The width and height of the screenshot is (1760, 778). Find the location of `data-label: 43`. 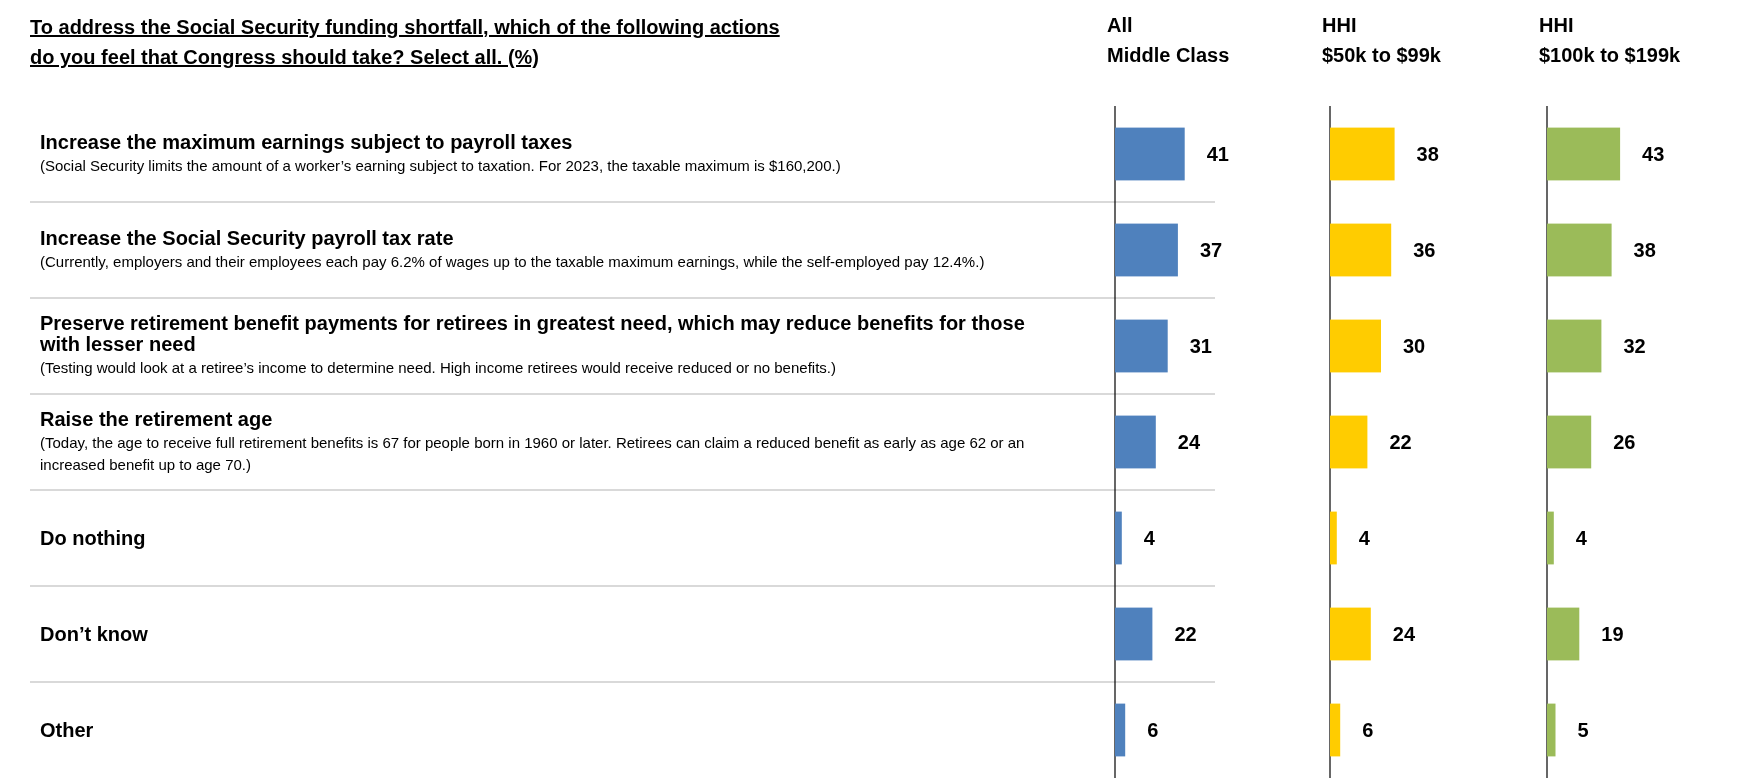

data-label: 43 is located at coordinates (1653, 154).